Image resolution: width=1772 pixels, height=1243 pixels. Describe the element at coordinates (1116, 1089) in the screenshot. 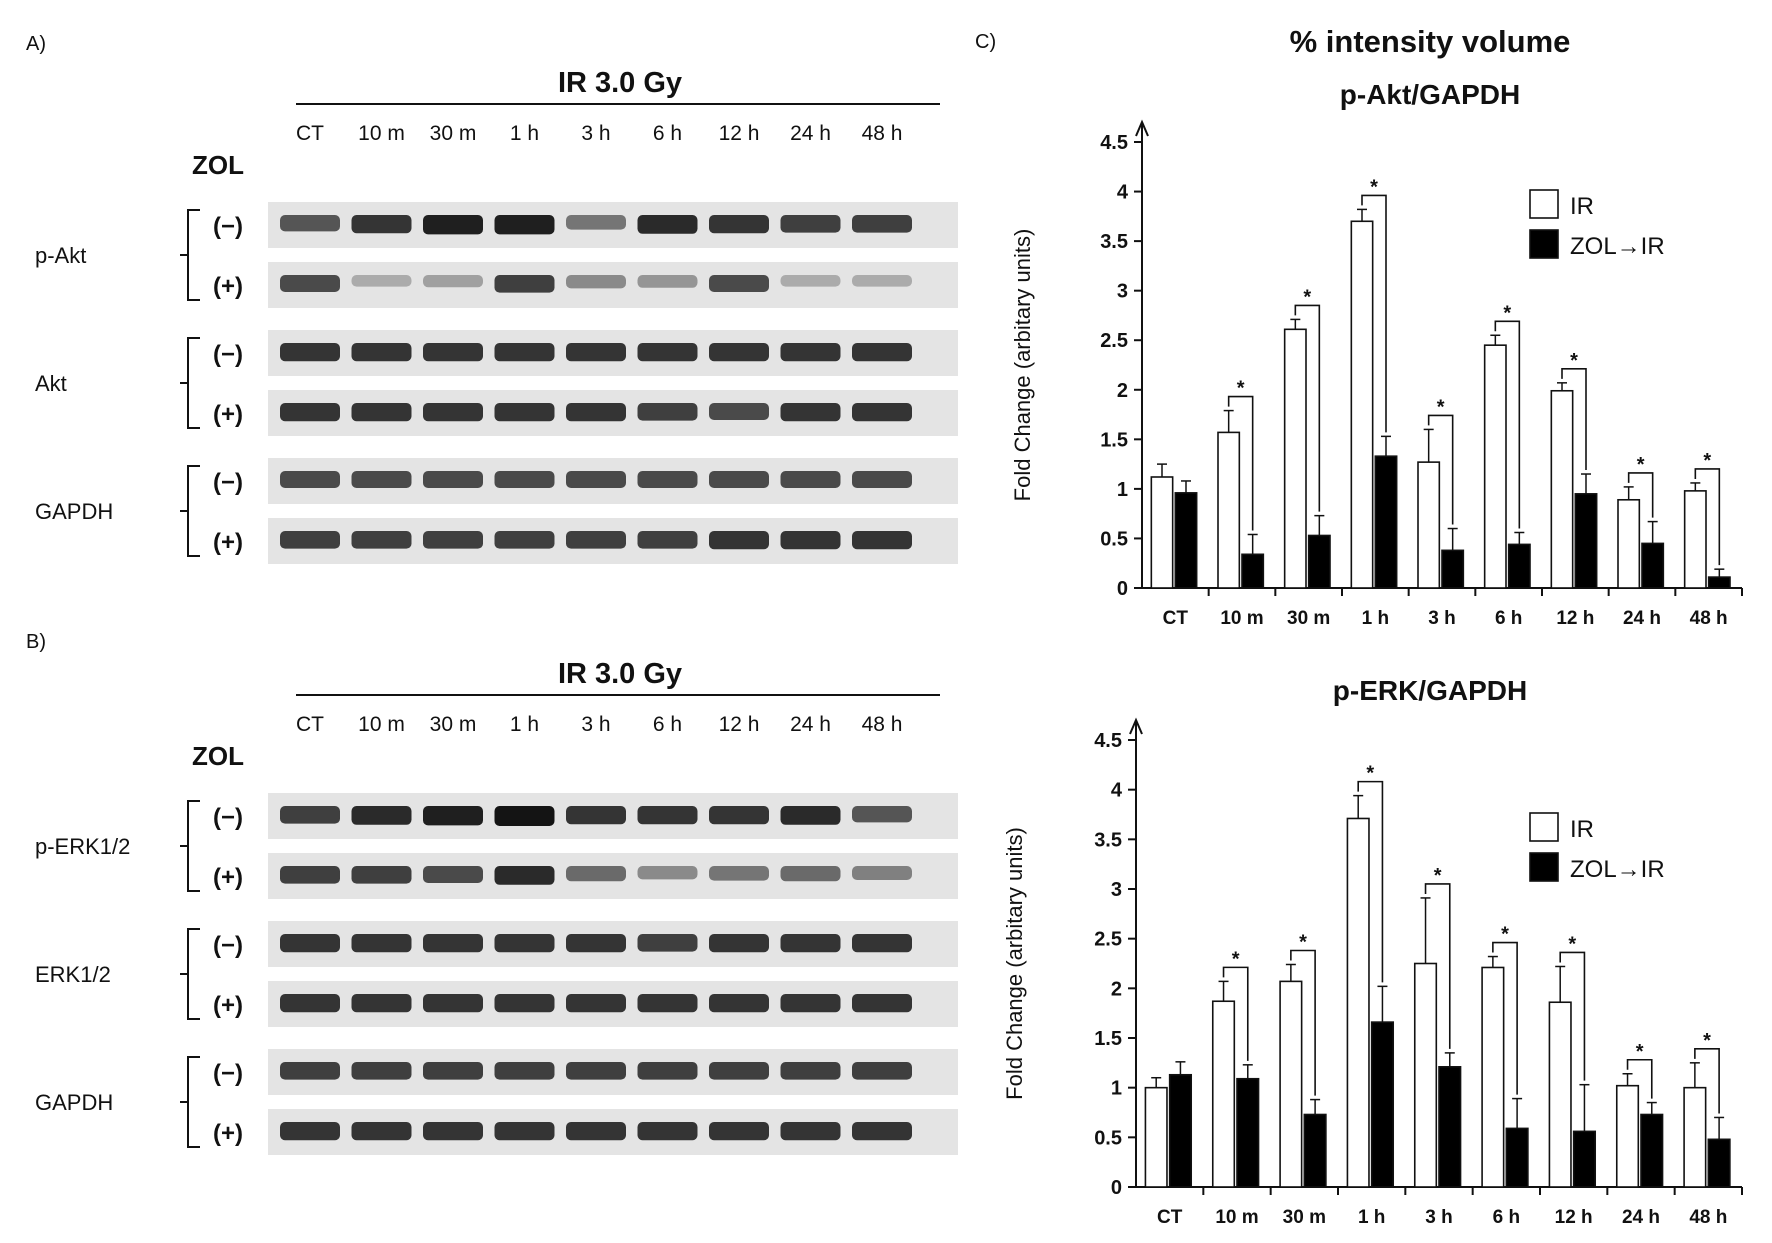

I see `y-tick-label: 1` at that location.